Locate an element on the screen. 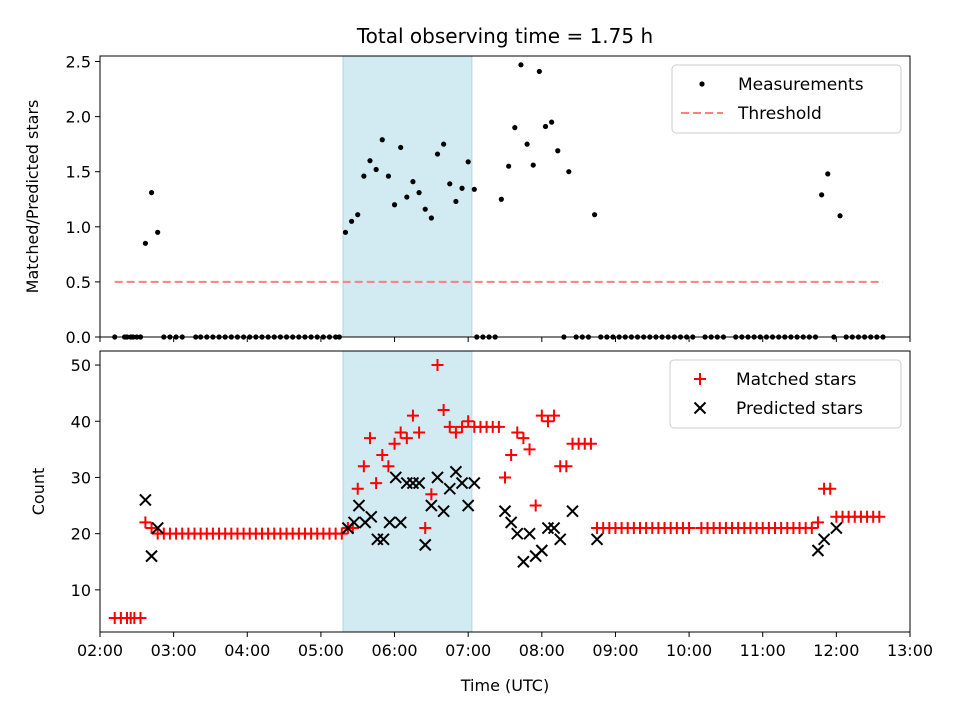 The image size is (960, 720). legend-plus-icon is located at coordinates (700, 379).